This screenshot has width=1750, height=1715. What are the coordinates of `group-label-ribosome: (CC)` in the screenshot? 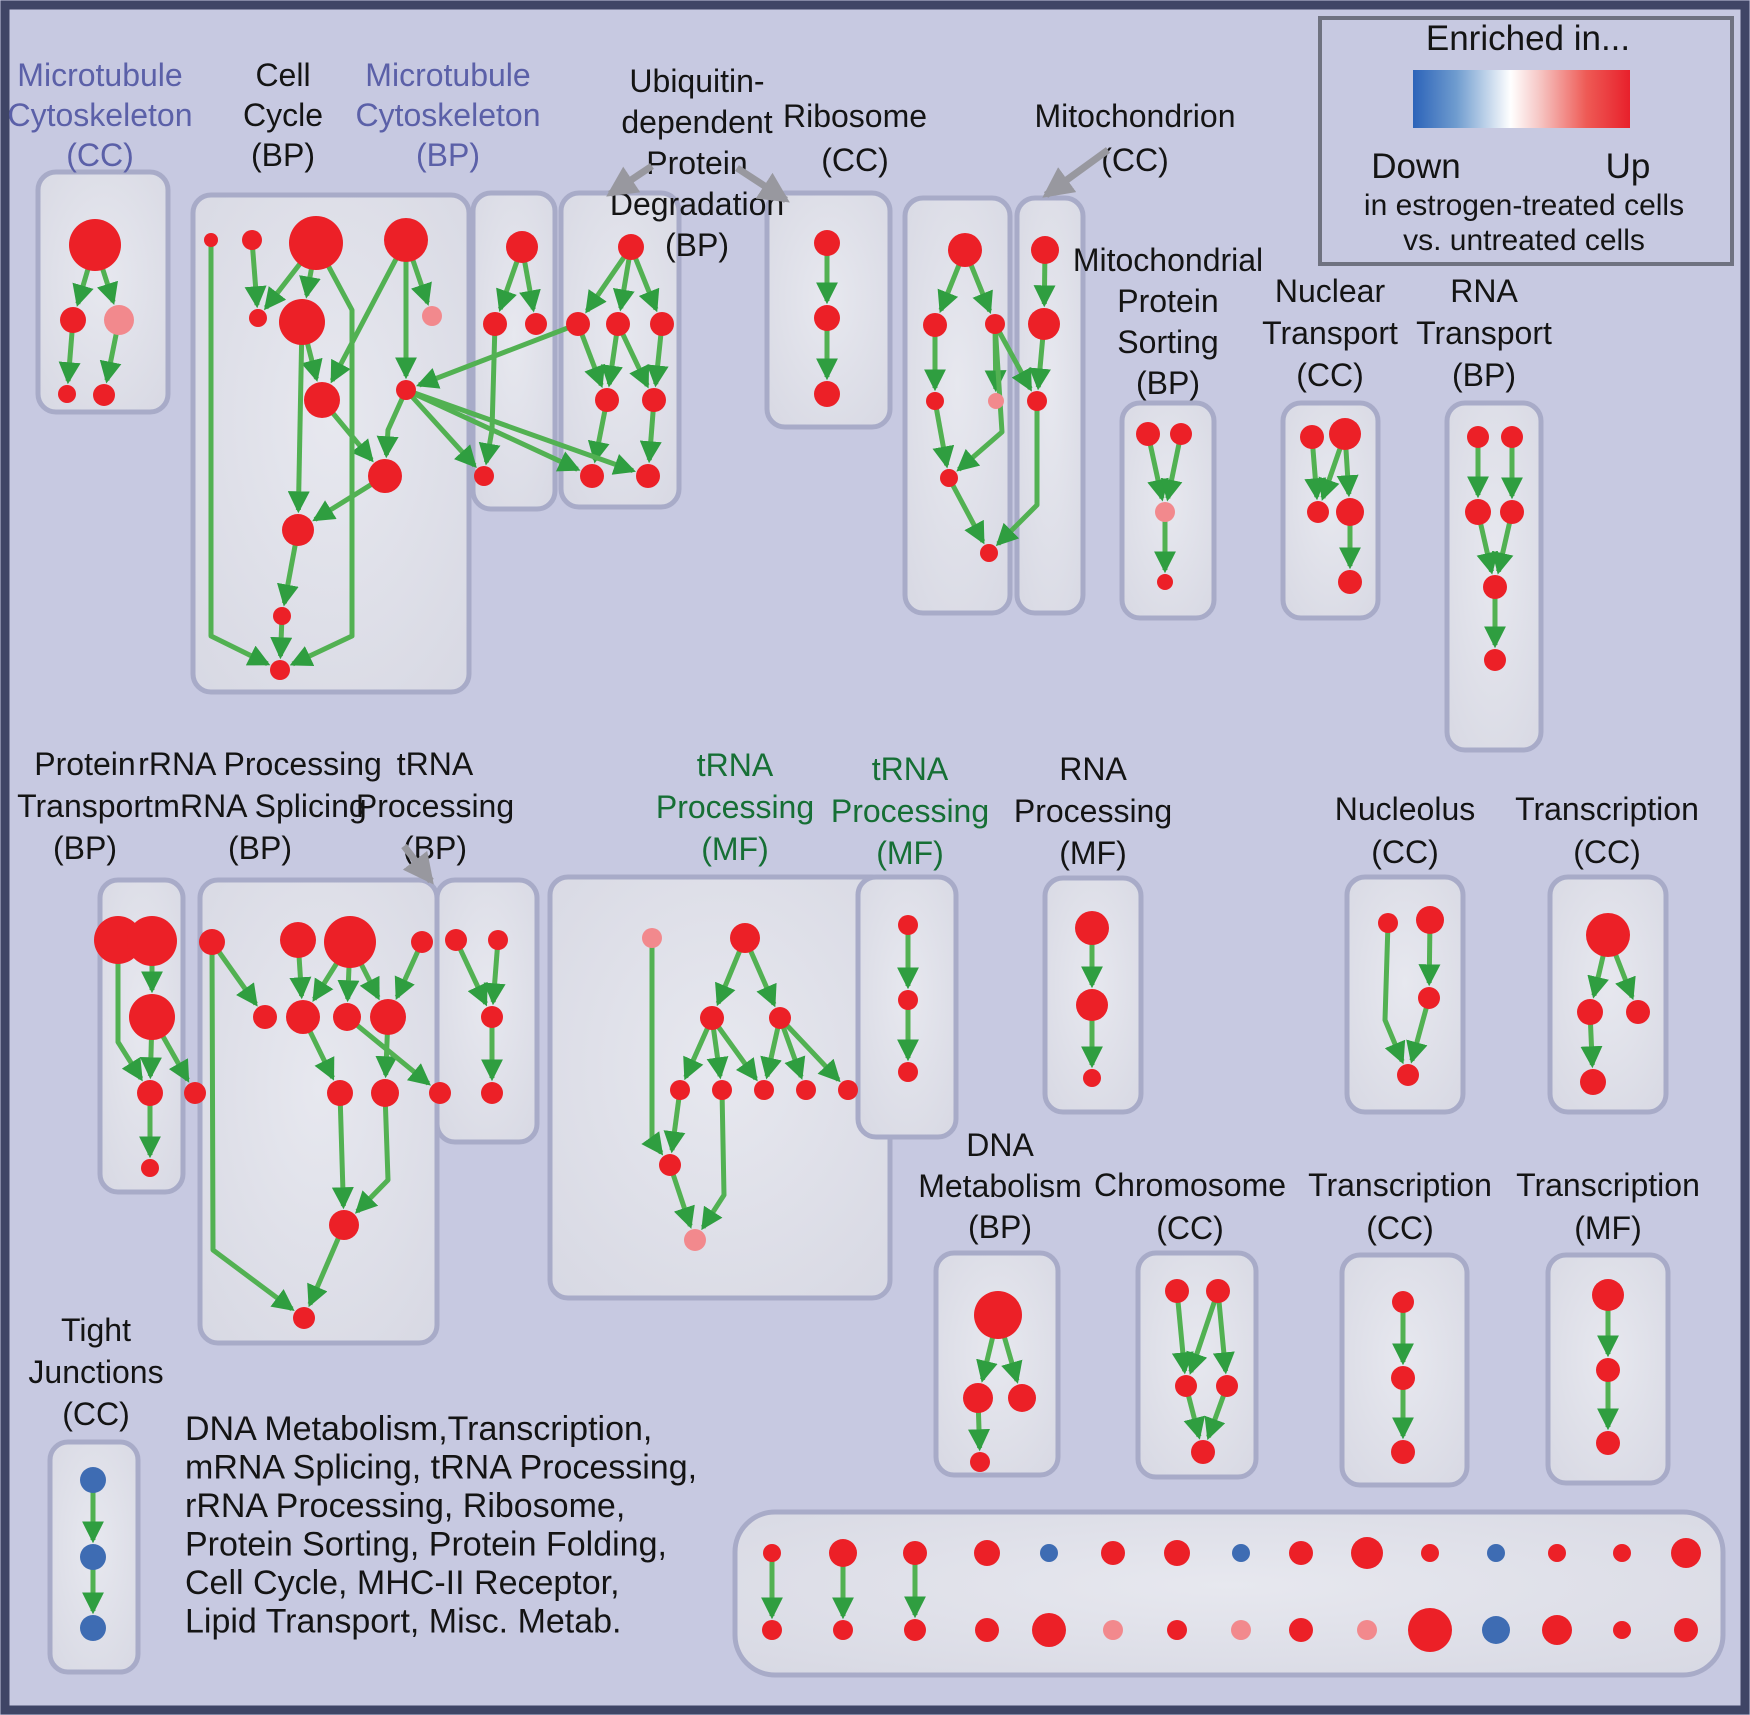 It's located at (855, 160).